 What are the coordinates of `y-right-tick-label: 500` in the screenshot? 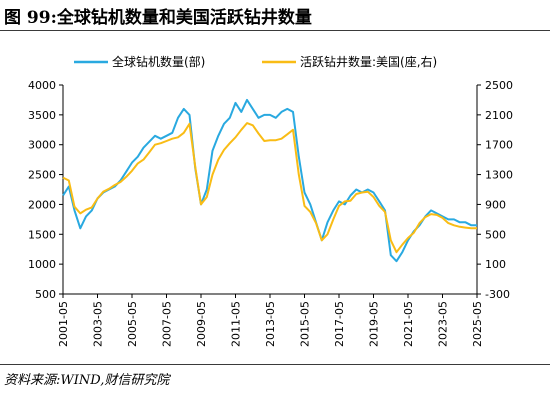 It's located at (495, 234).